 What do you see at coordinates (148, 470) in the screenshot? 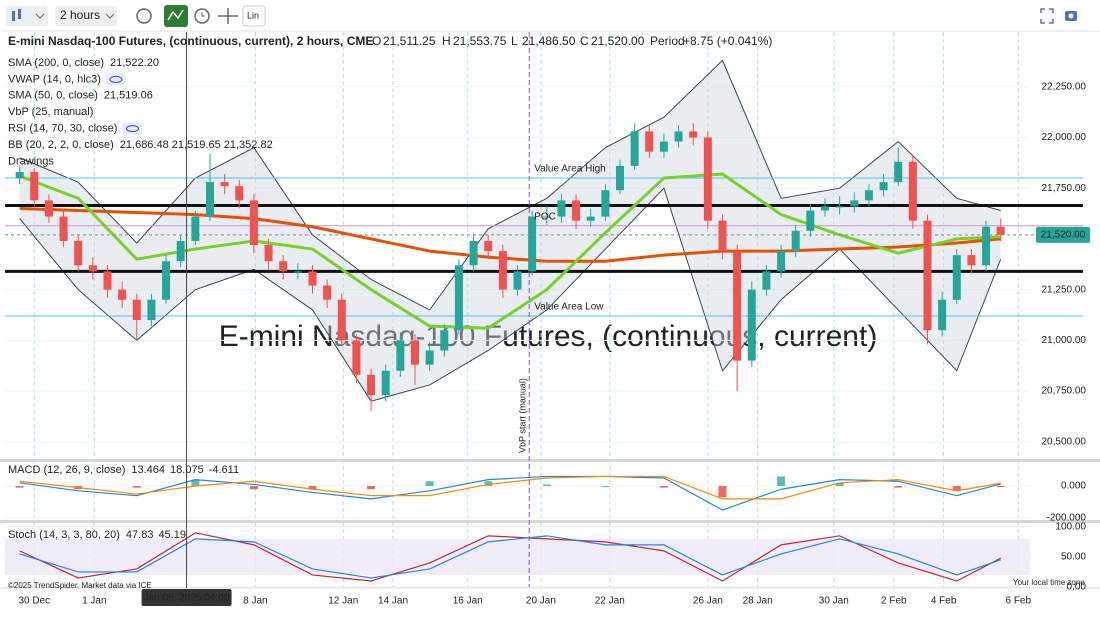
I see `macd-reading: 13.464` at bounding box center [148, 470].